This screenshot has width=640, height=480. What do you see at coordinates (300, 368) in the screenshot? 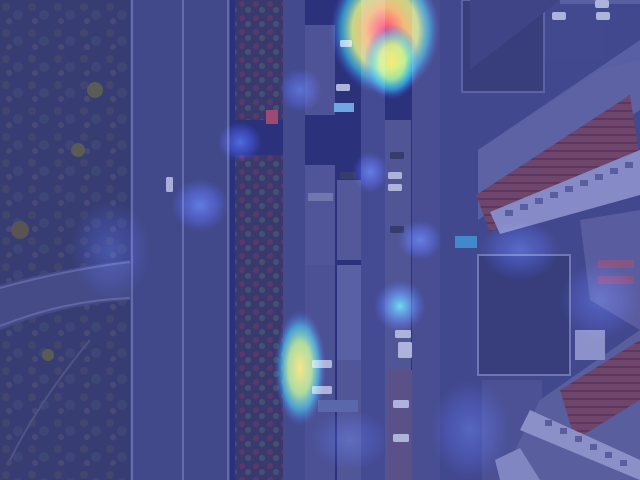
I see `heat-spot-warm` at bounding box center [300, 368].